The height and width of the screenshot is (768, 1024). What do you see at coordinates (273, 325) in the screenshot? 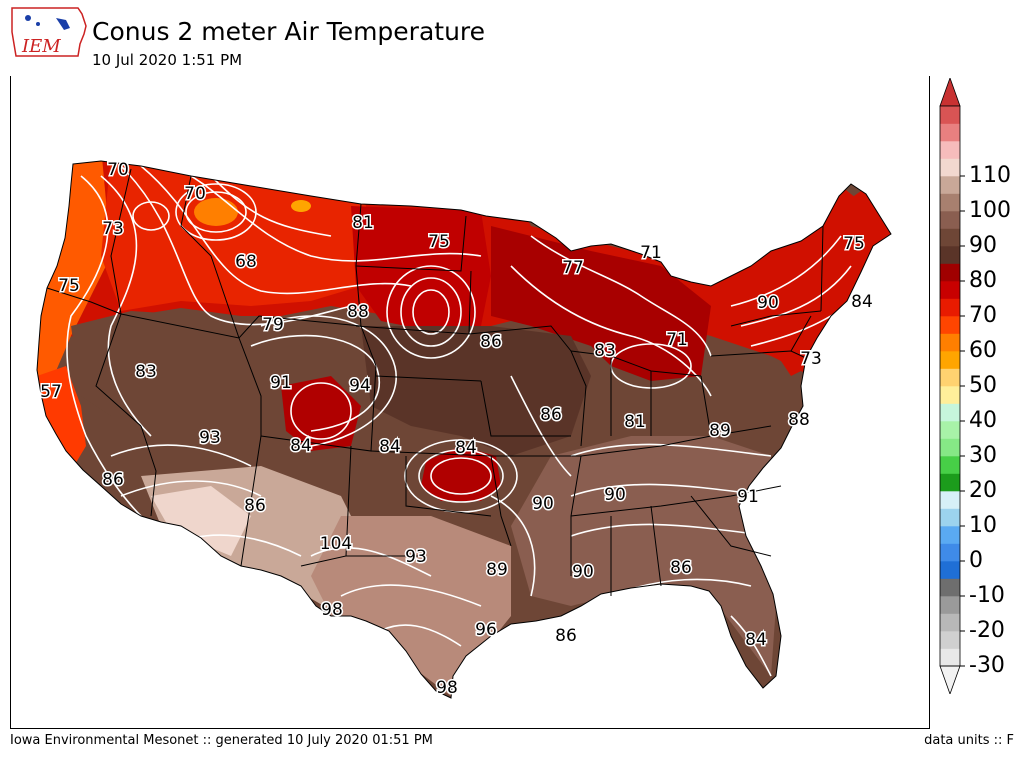
I see `station-value-label: 79` at bounding box center [273, 325].